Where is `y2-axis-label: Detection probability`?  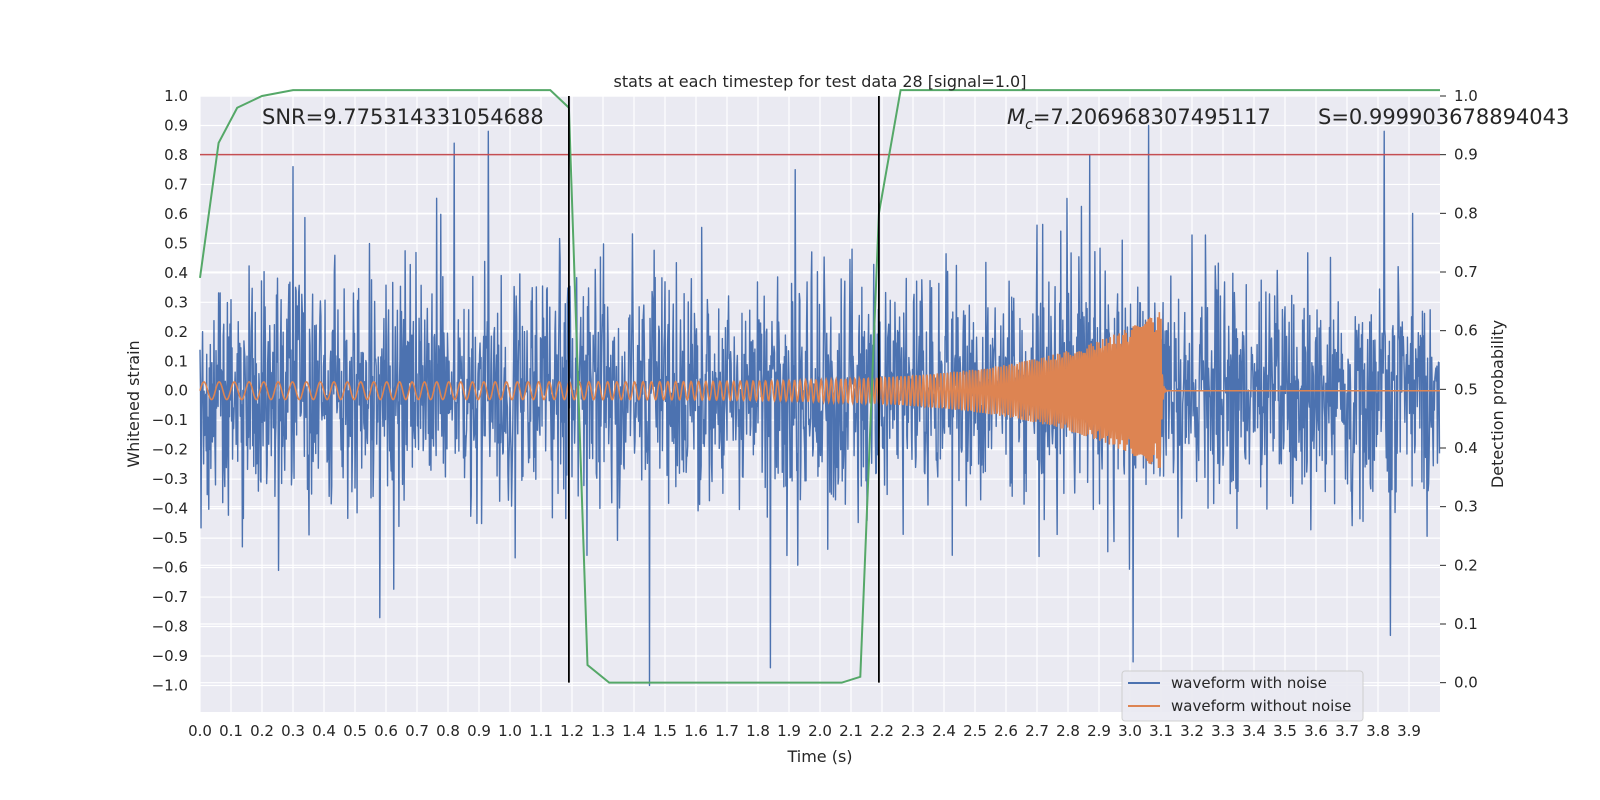 y2-axis-label: Detection probability is located at coordinates (1497, 404).